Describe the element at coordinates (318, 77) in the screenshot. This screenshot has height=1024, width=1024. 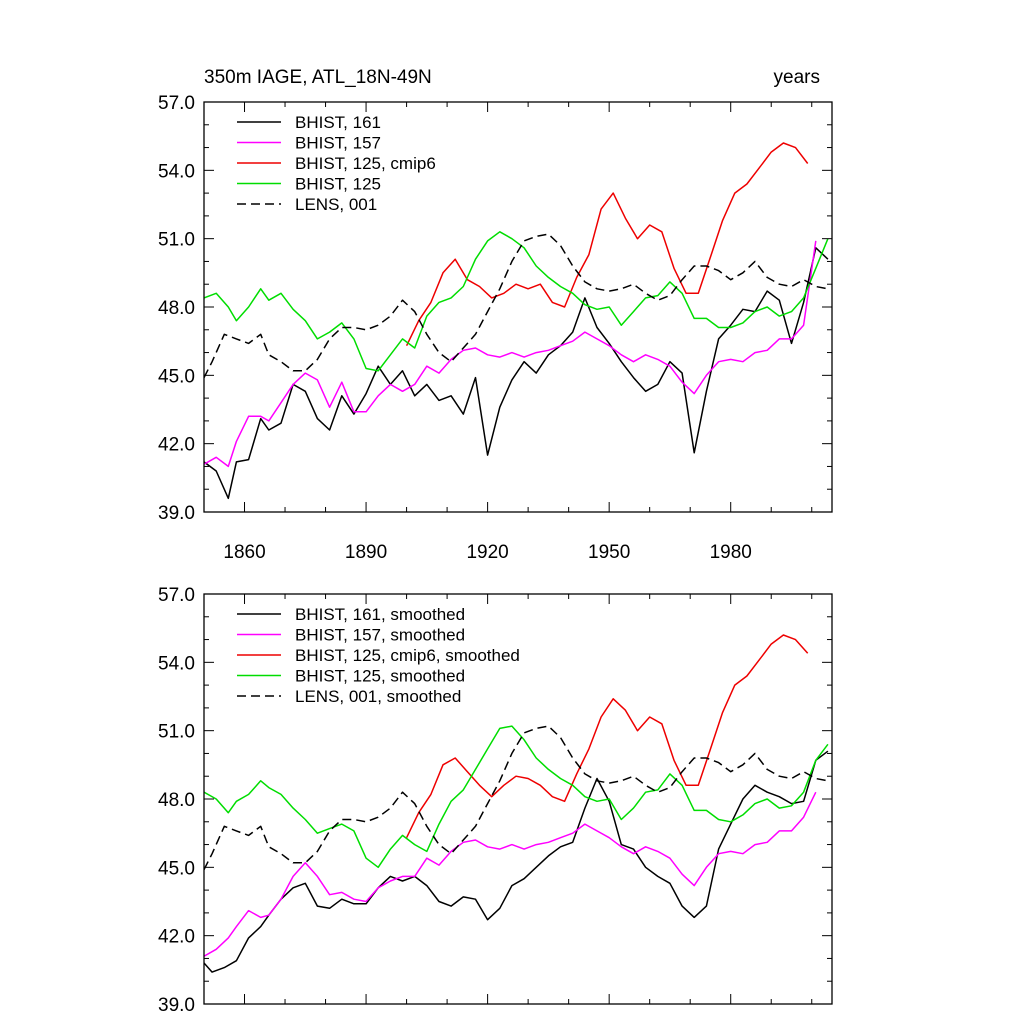
I see `chart-title: 350m IAGE, ATL_18N-49N` at that location.